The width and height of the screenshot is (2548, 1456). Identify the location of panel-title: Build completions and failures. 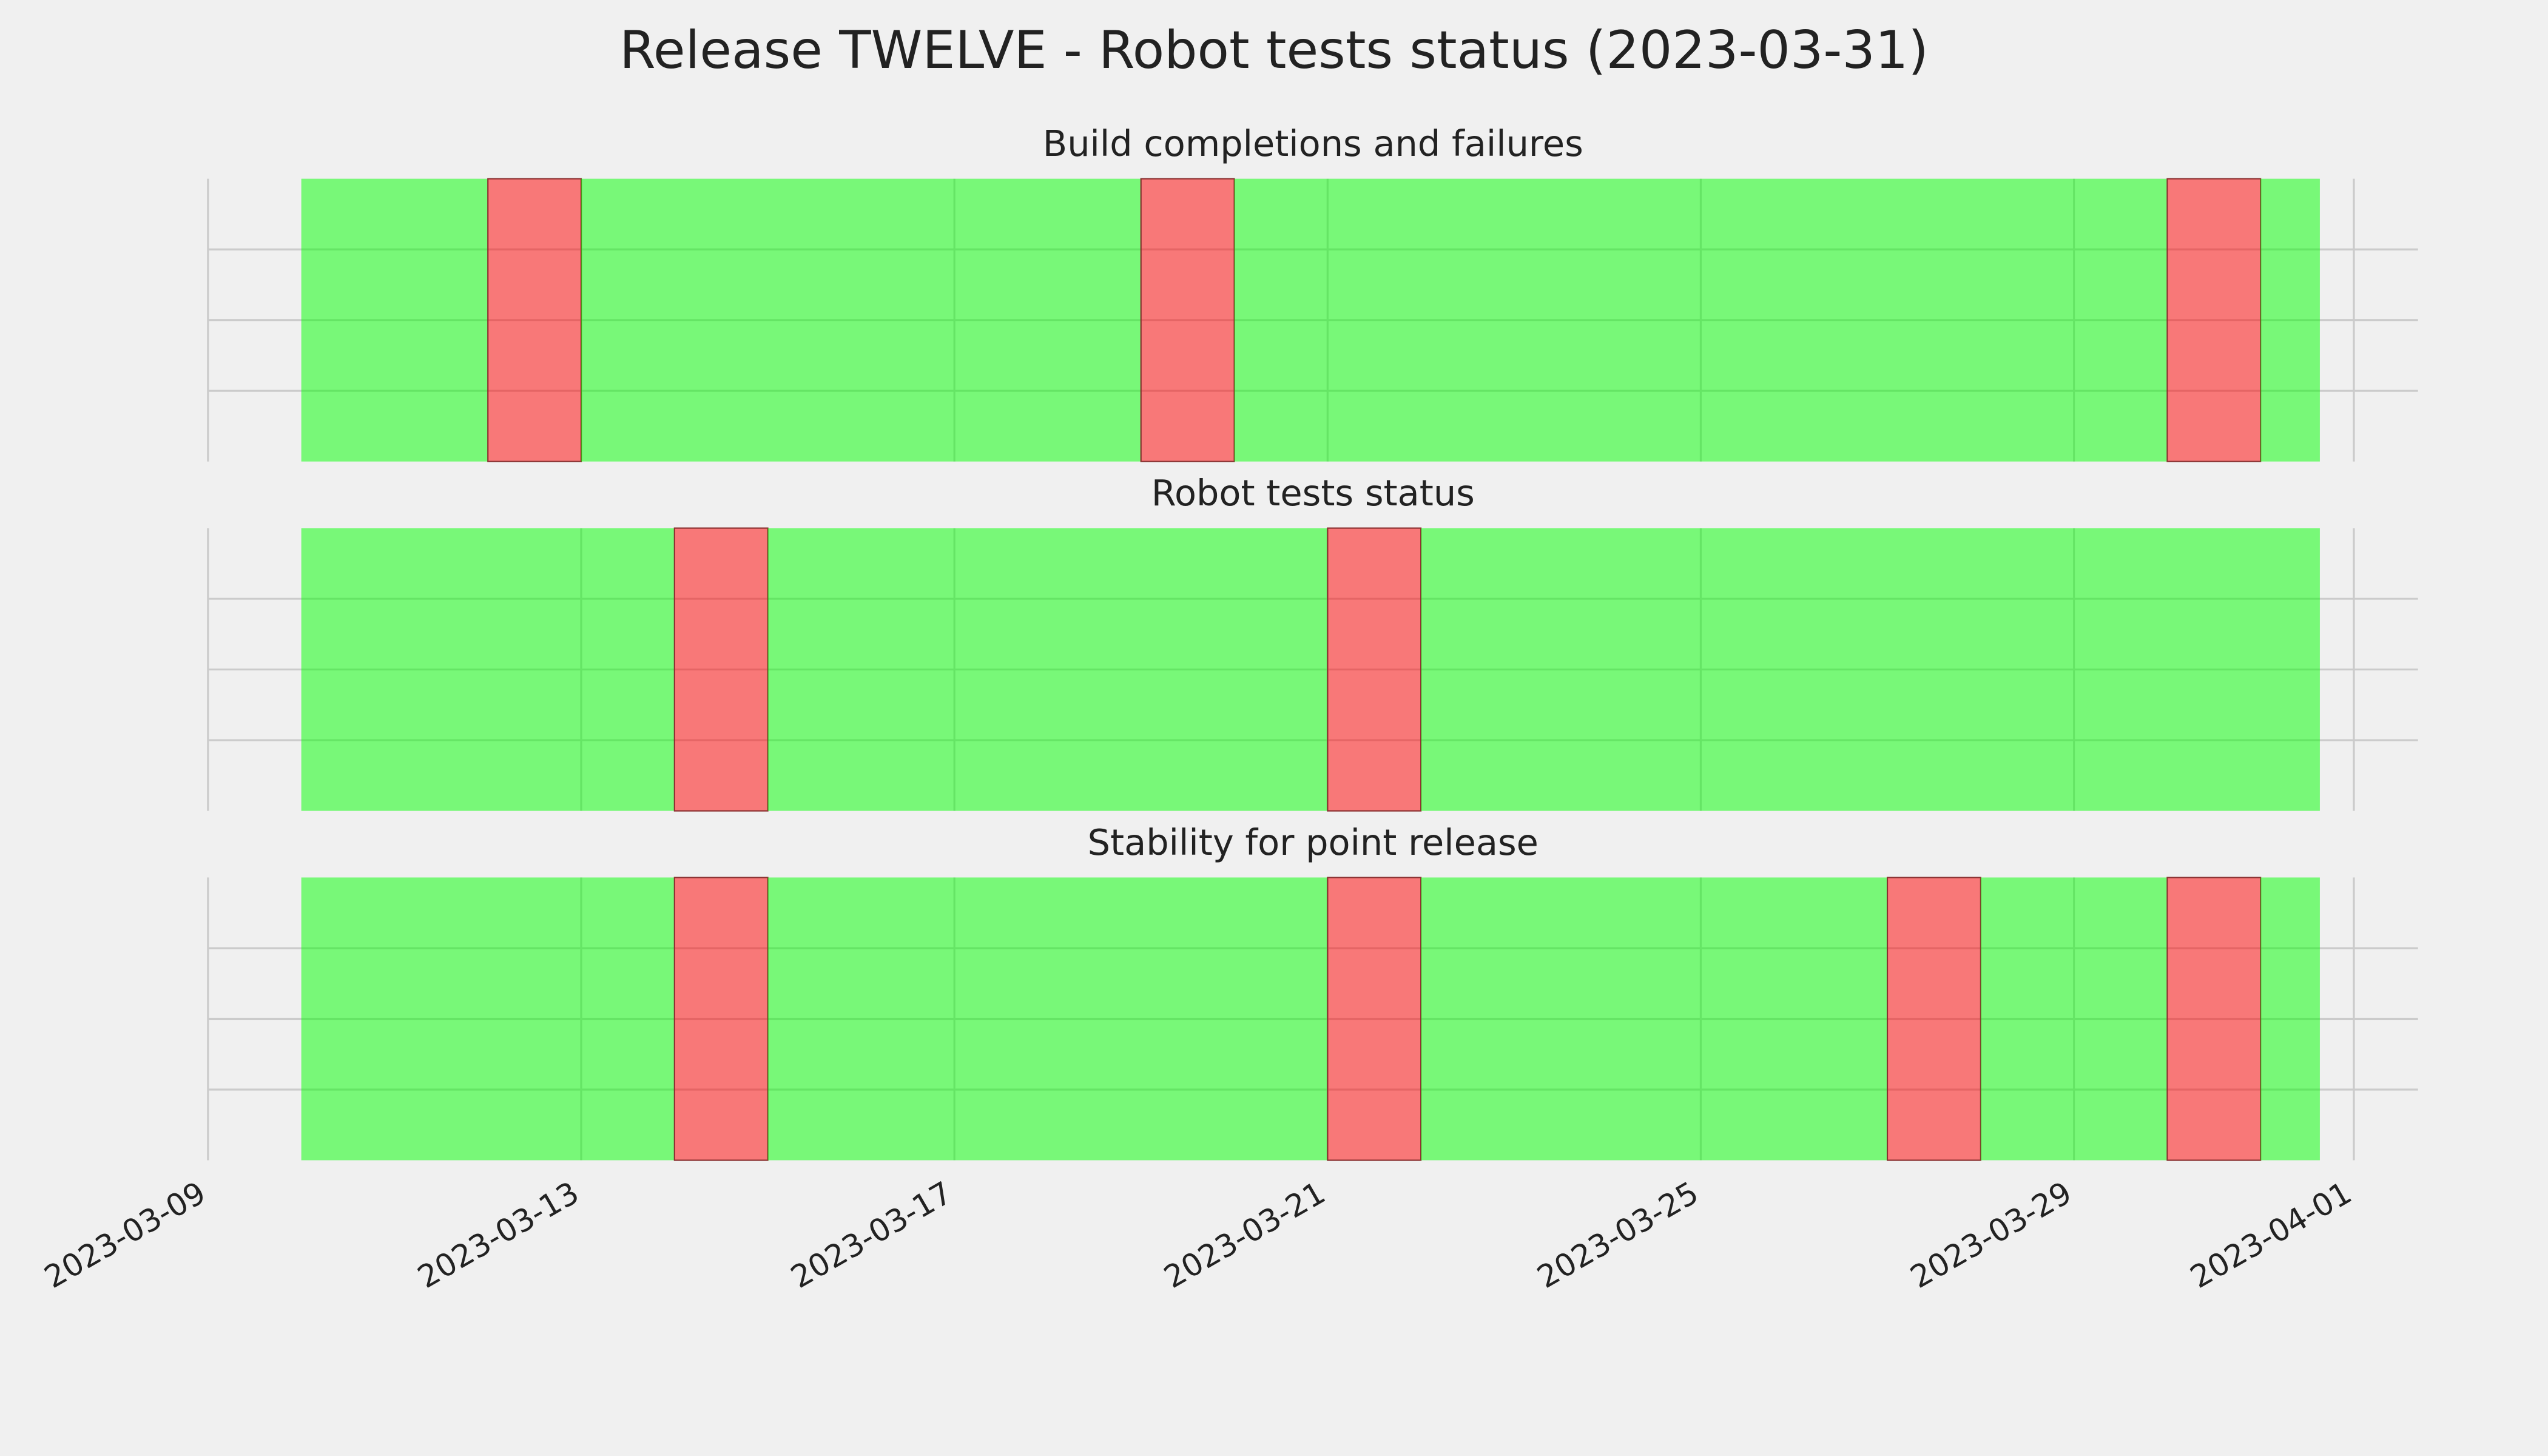
(1313, 143).